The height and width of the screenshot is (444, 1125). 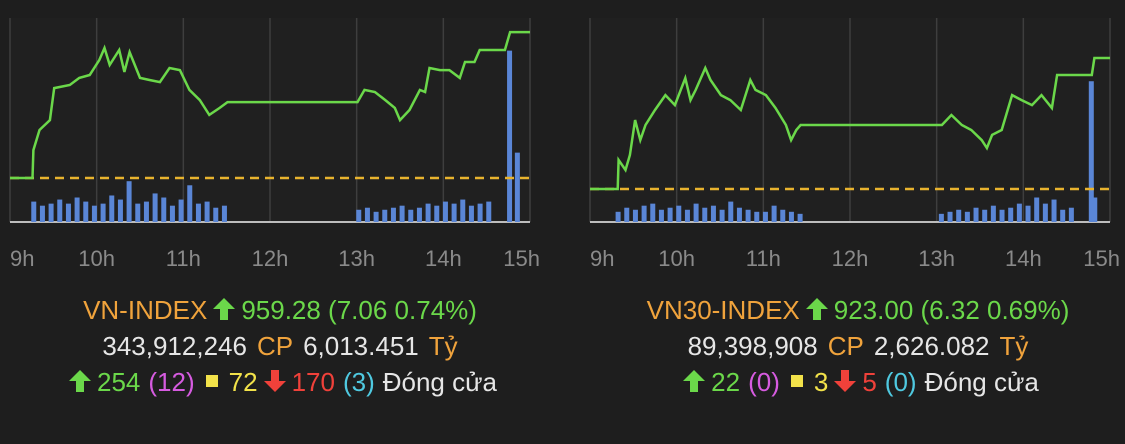 I want to click on x-tick-label: 10h, so click(x=676, y=258).